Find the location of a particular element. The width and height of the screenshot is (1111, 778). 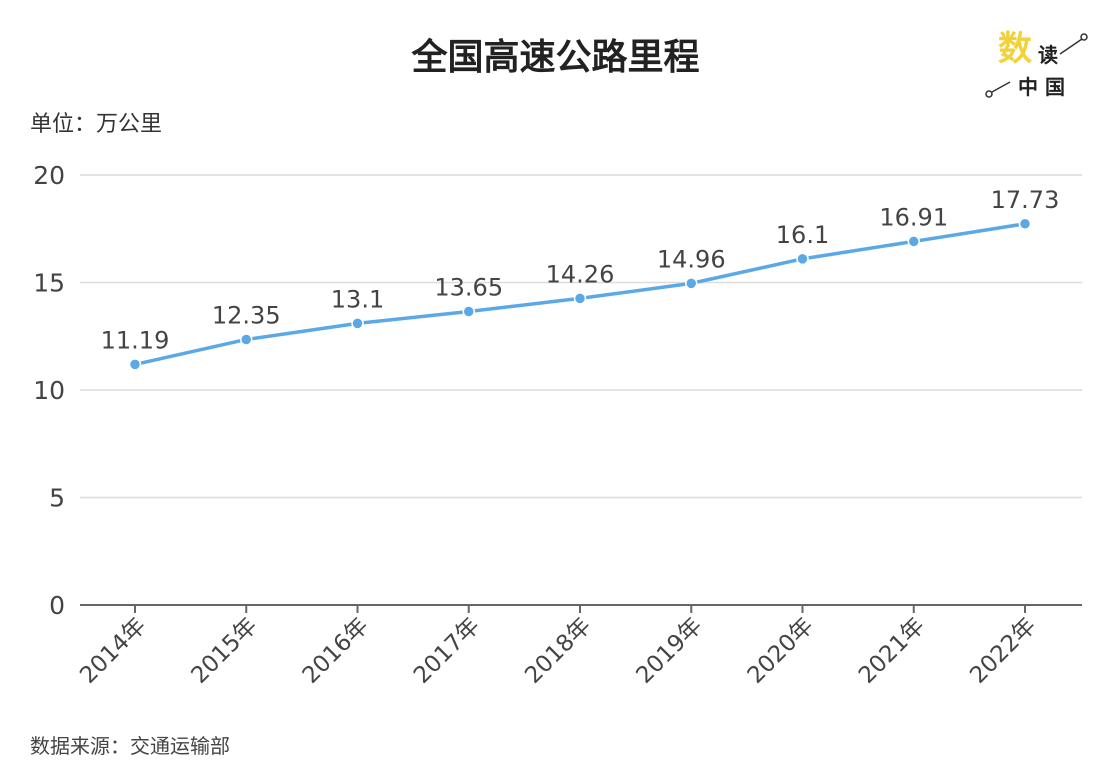

x-tick-label: 2014年 is located at coordinates (113, 651).